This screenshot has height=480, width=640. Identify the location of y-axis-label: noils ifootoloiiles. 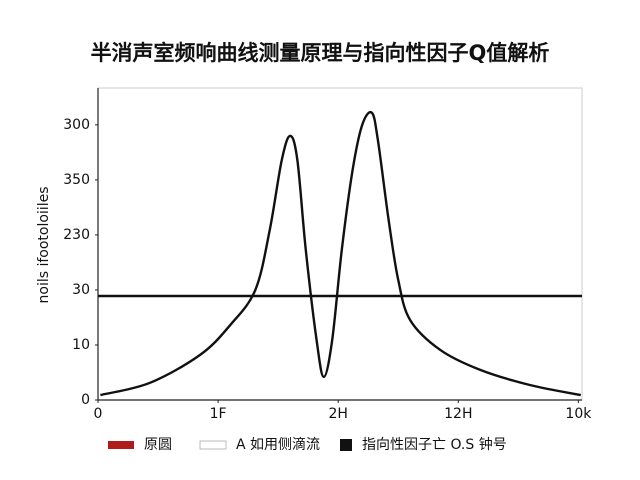
(44, 245).